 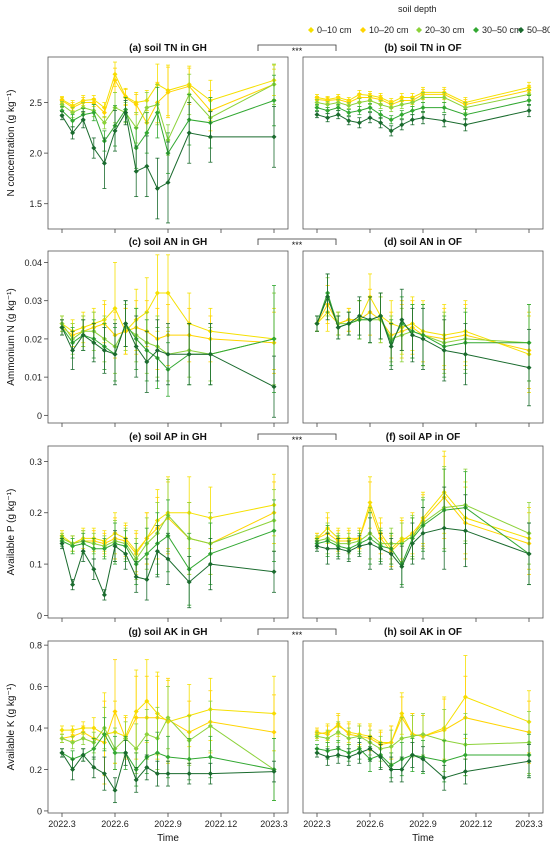 What do you see at coordinates (423, 437) in the screenshot?
I see `panel-title: (f) soil AP in OF` at bounding box center [423, 437].